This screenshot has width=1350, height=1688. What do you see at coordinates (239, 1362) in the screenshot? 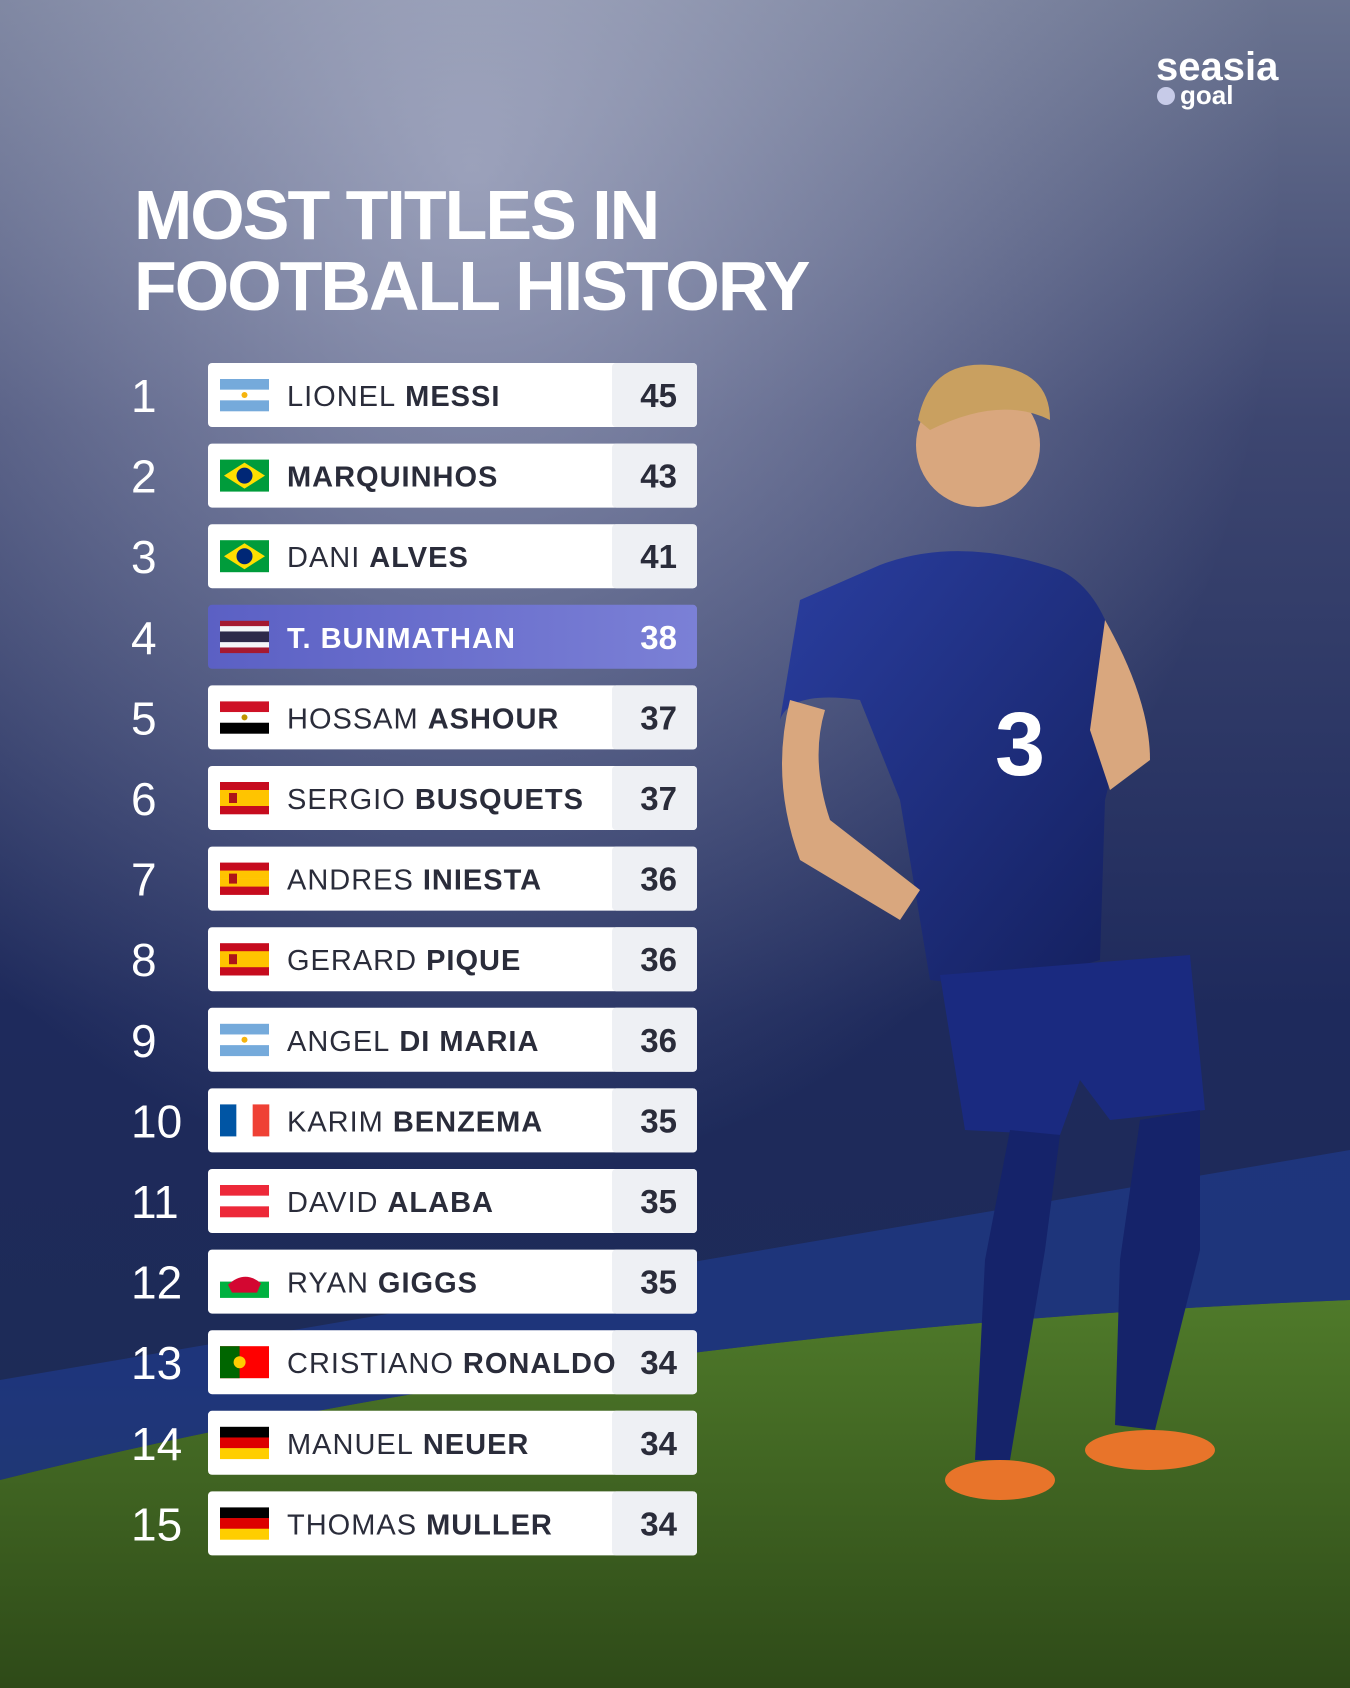
I see `flag-sphere` at bounding box center [239, 1362].